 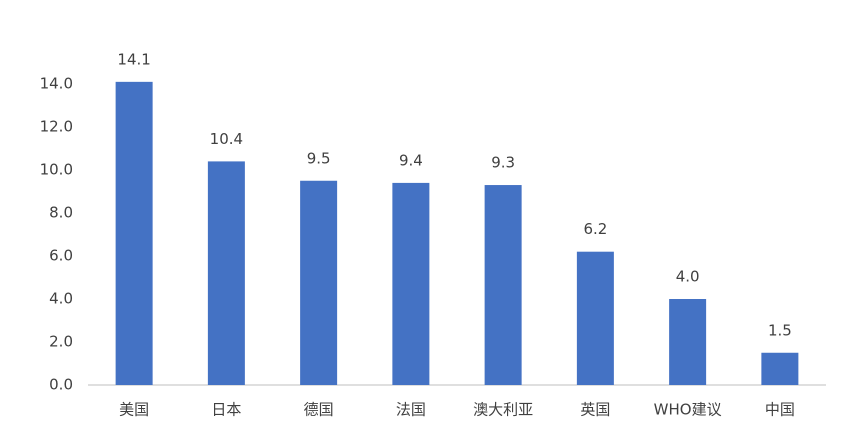 I want to click on x-tick-label: WHO建议, so click(x=688, y=410).